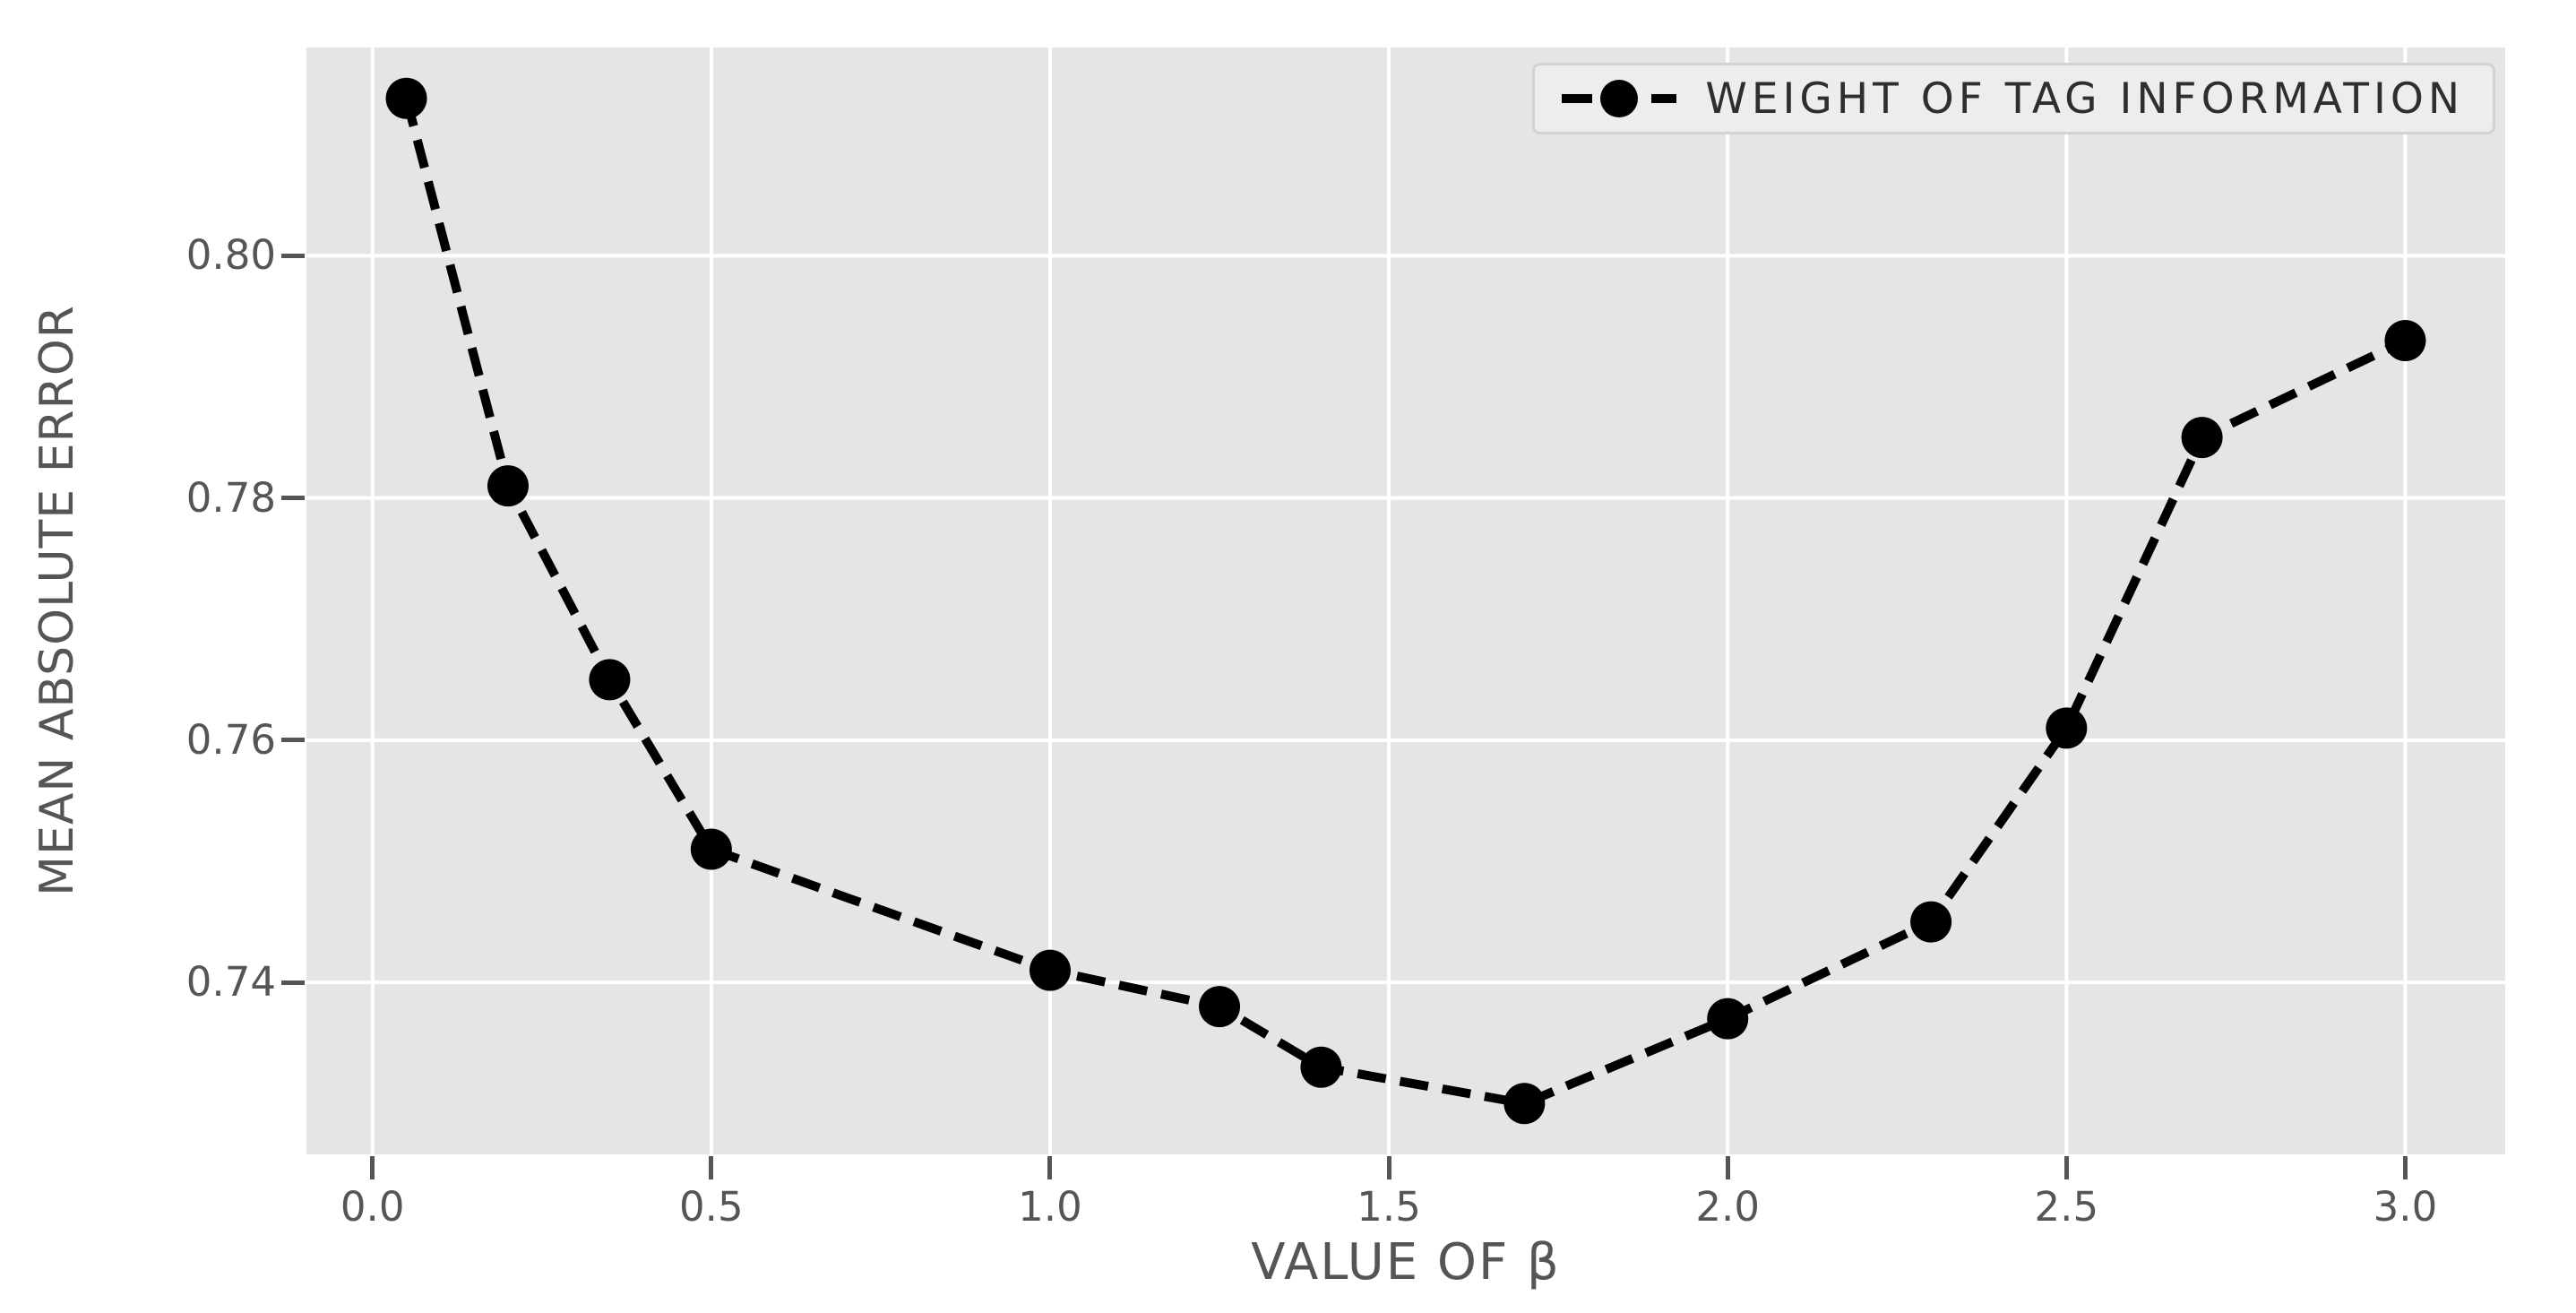  Describe the element at coordinates (2405, 1207) in the screenshot. I see `x-tick-label: 3.0` at that location.